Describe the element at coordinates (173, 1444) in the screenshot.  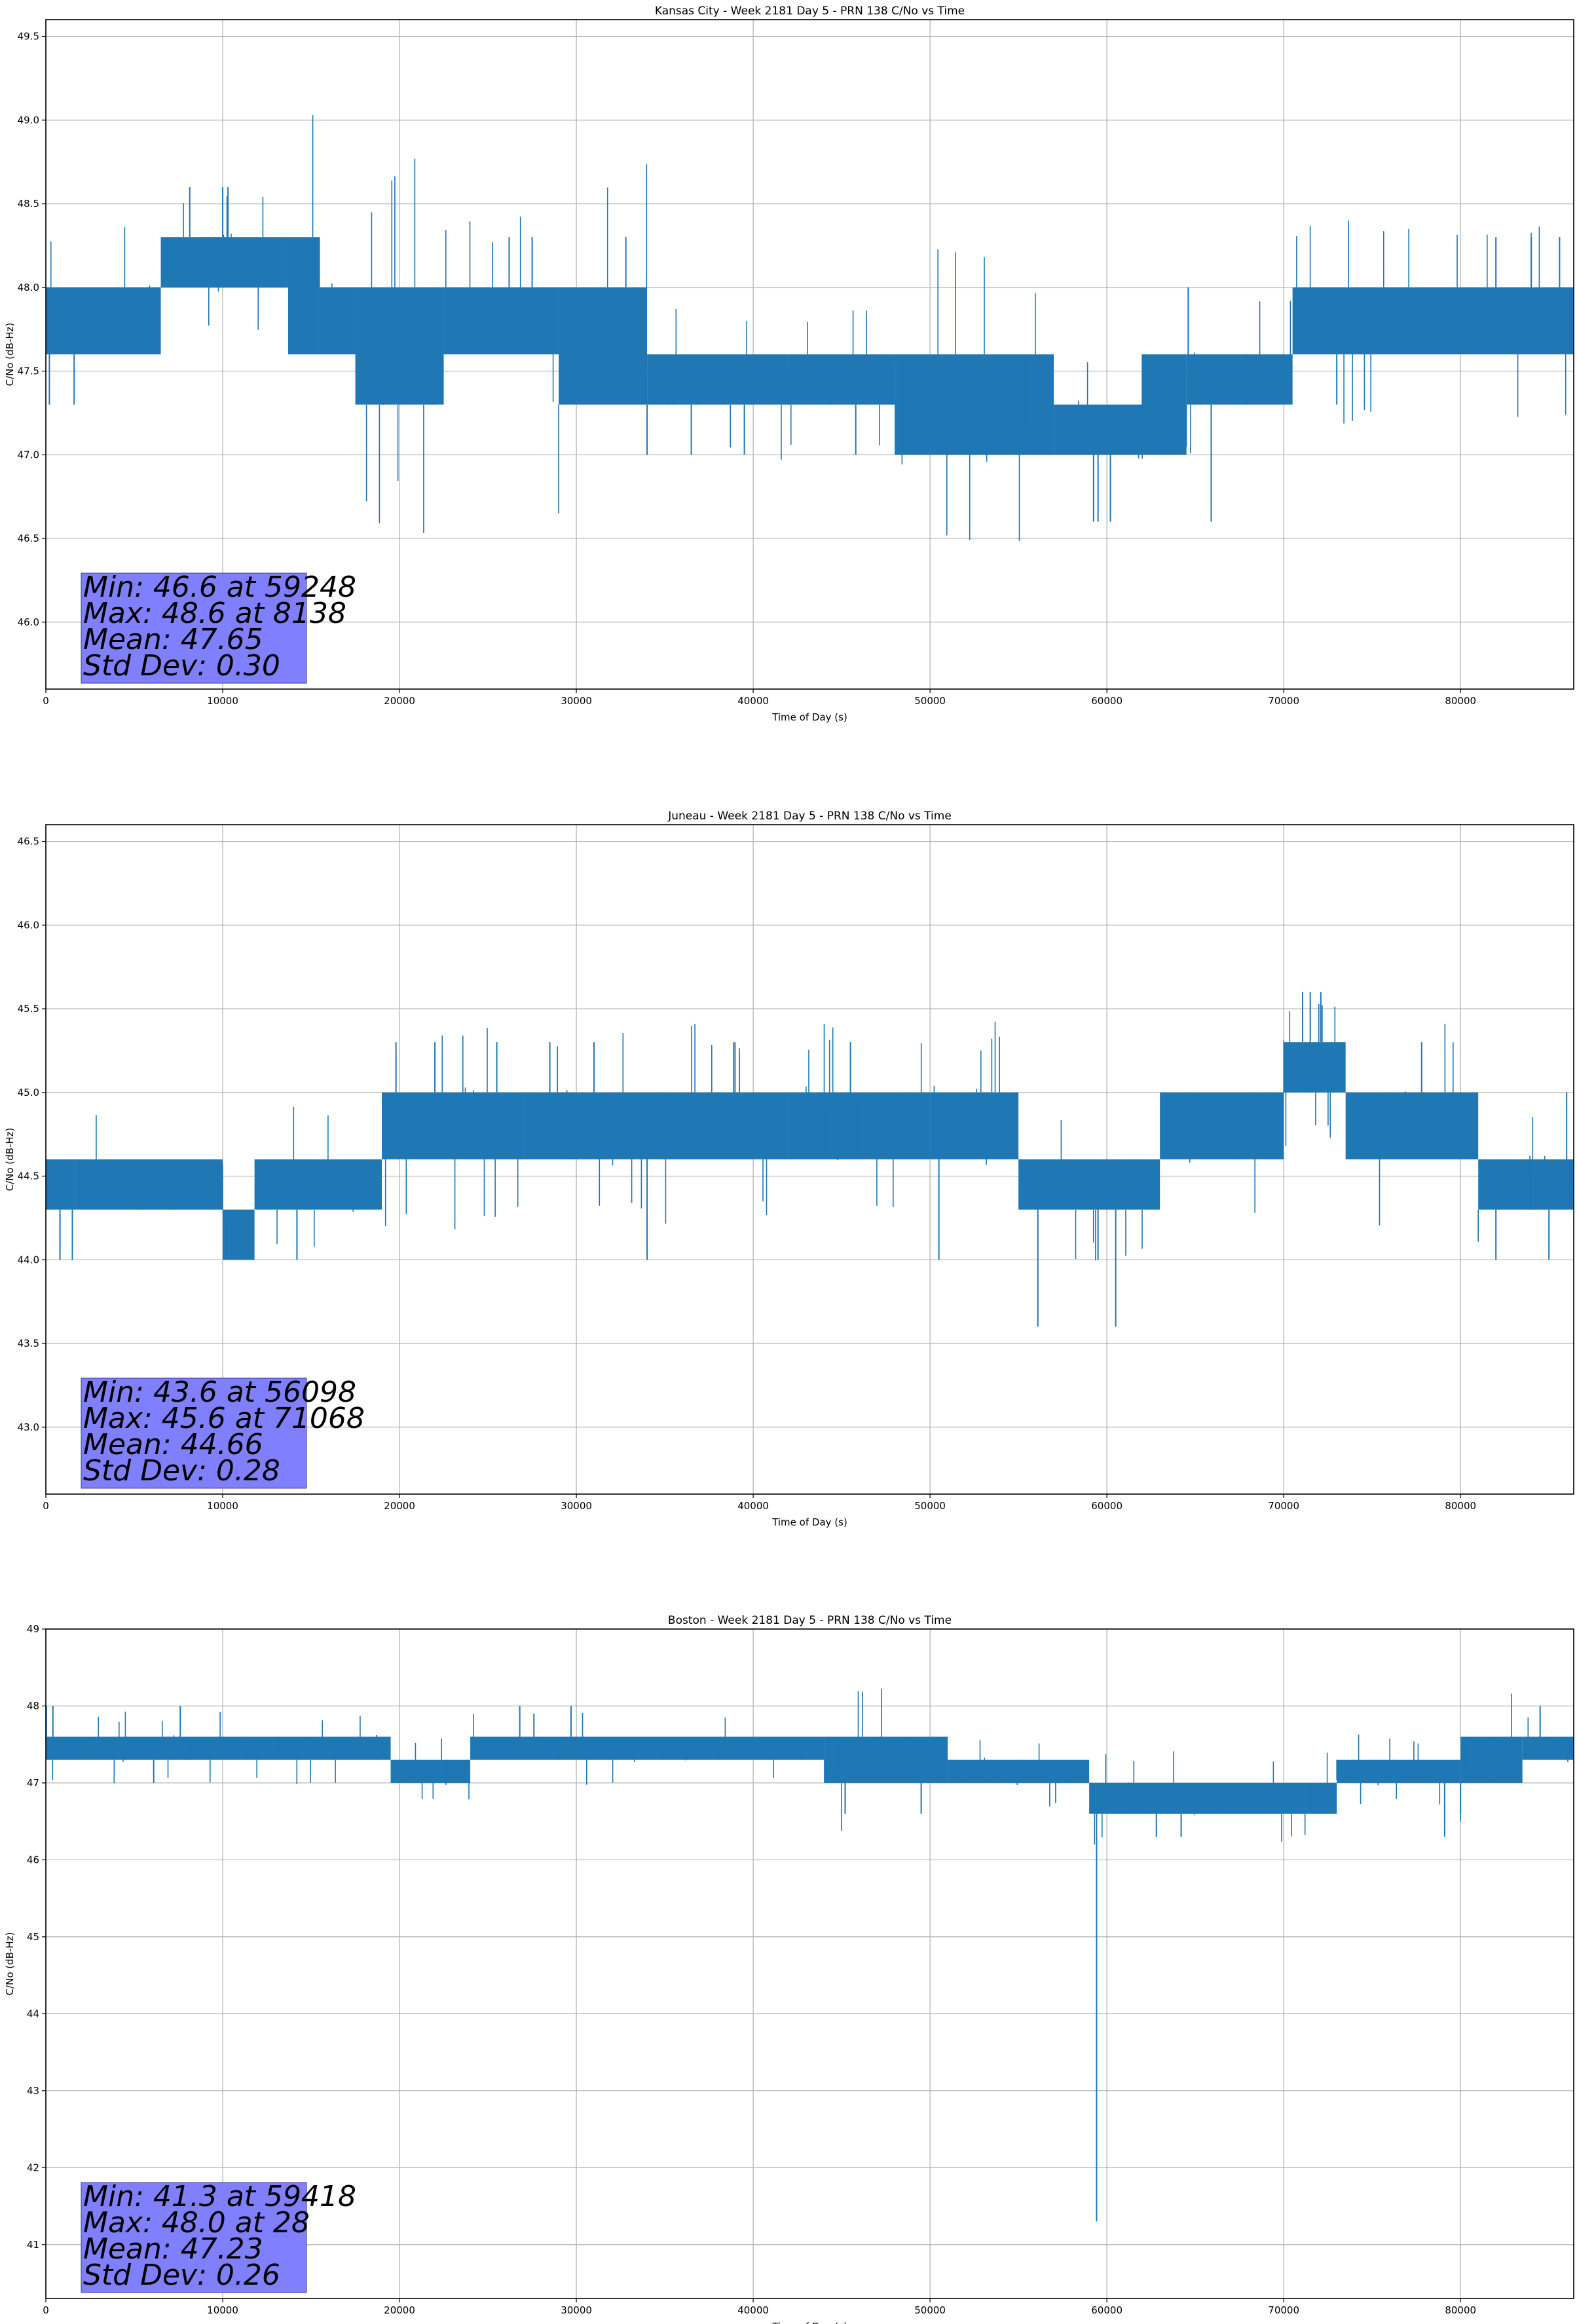
I see `stats-line: Mean: 44.66` at that location.